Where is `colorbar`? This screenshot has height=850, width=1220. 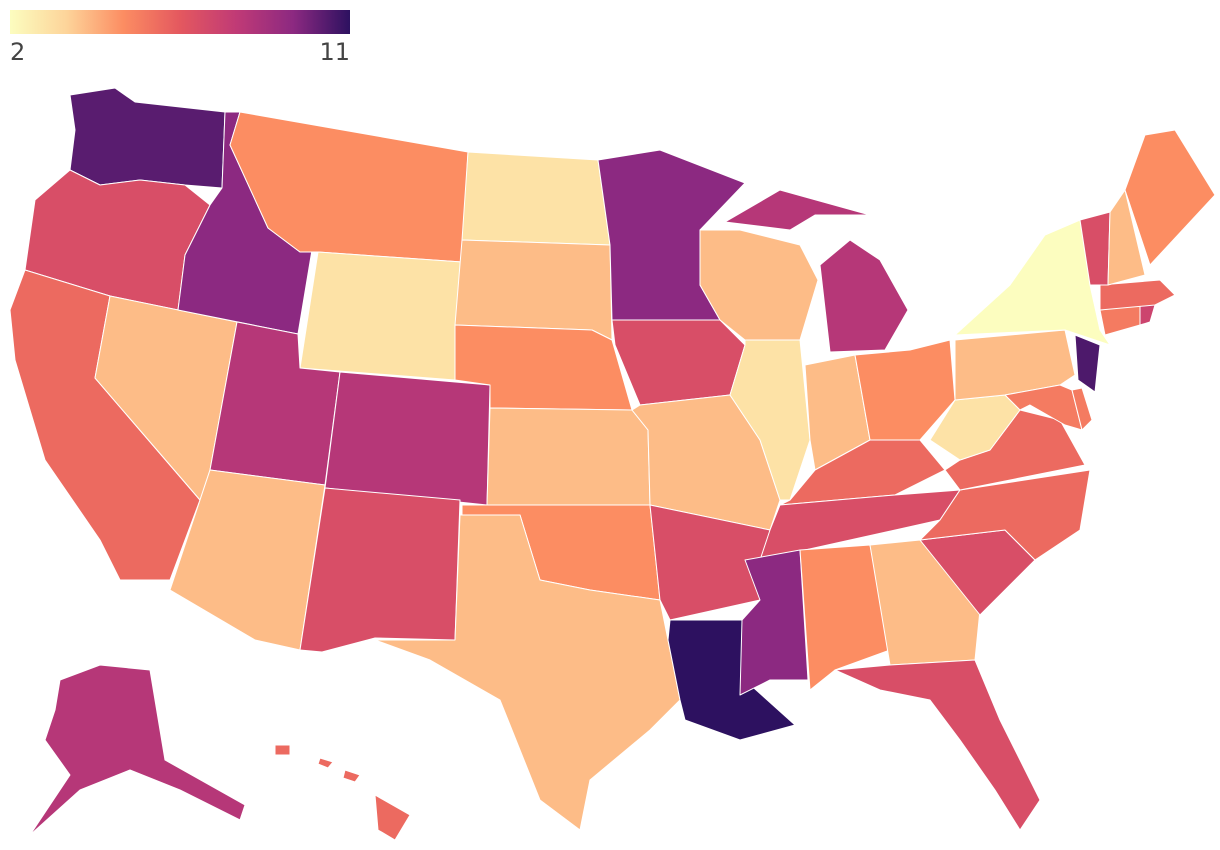 colorbar is located at coordinates (180, 22).